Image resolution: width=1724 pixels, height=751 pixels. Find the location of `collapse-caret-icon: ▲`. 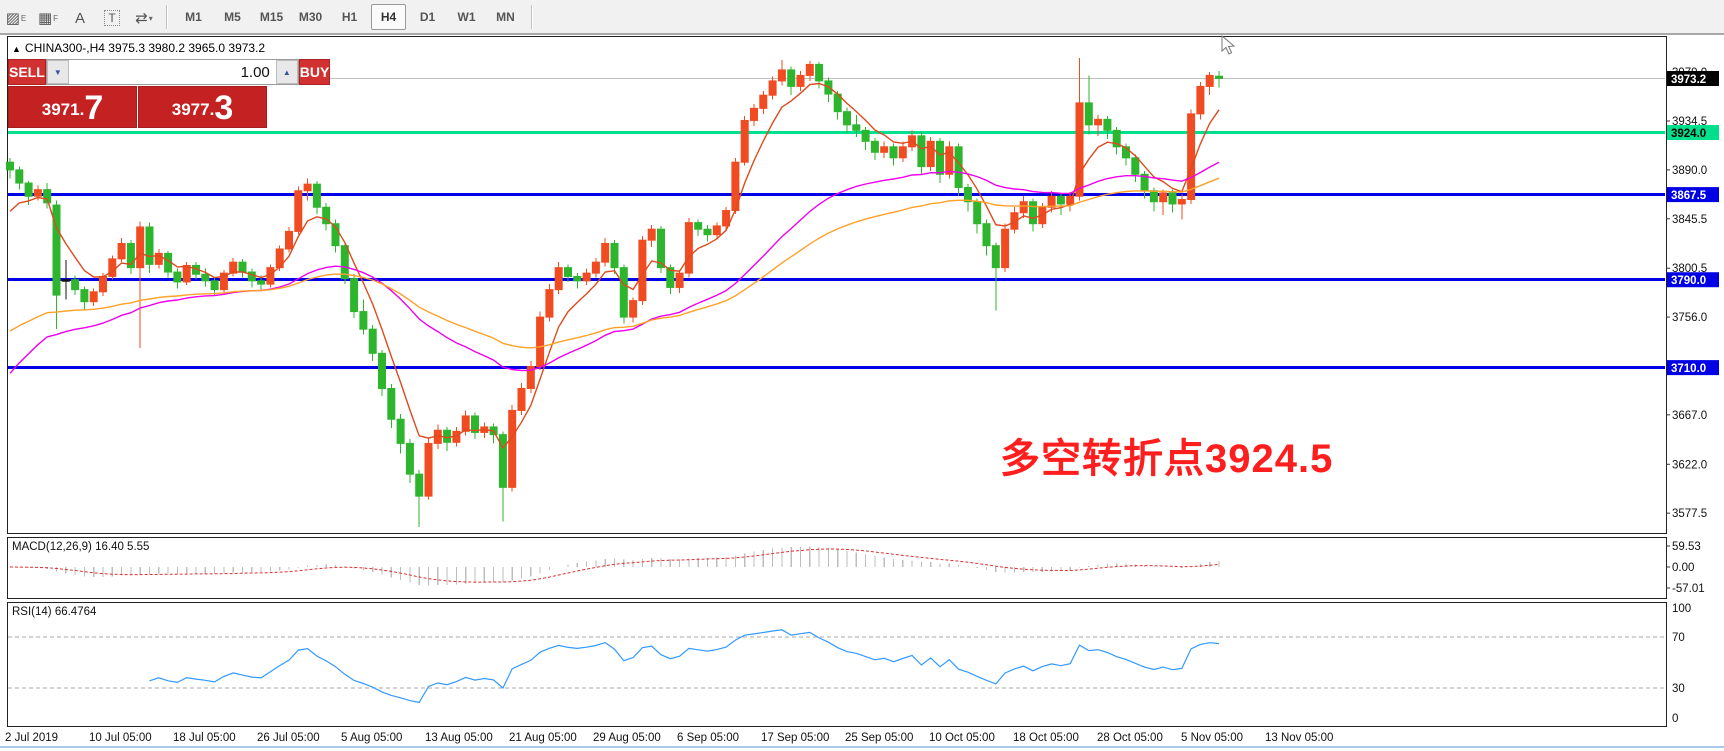

collapse-caret-icon: ▲ is located at coordinates (16, 49).